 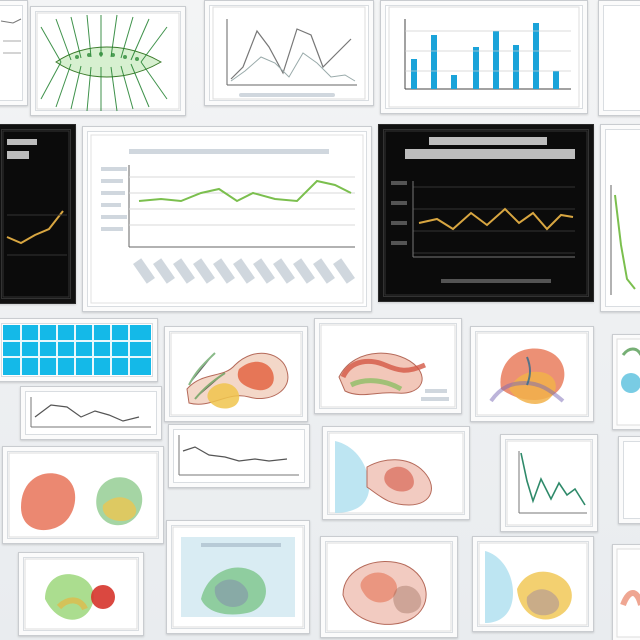 I want to click on tile-line-chart-light, so click(x=289, y=53).